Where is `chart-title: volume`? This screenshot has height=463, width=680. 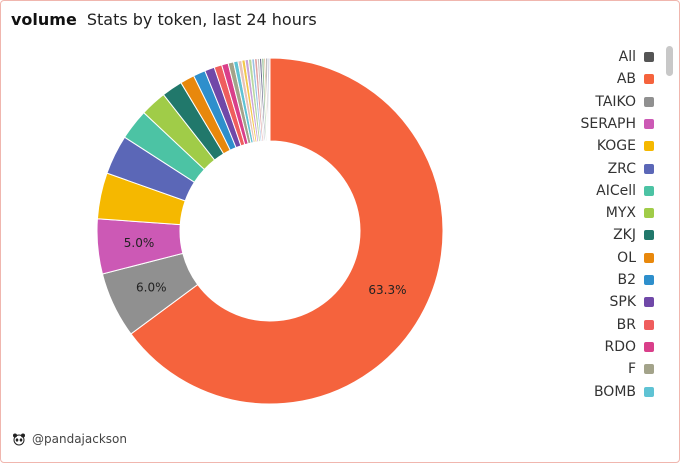 chart-title: volume is located at coordinates (44, 19).